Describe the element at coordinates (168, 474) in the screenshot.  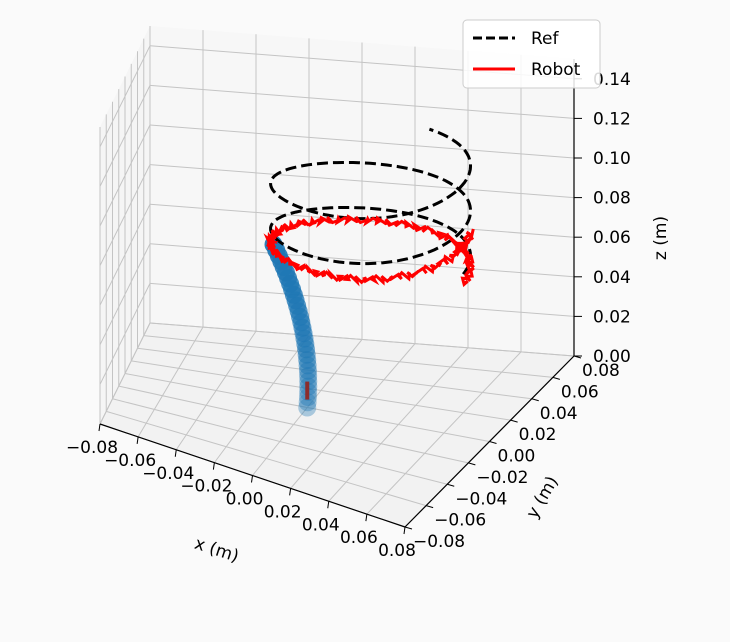
I see `x-tick-label: −0.04` at that location.